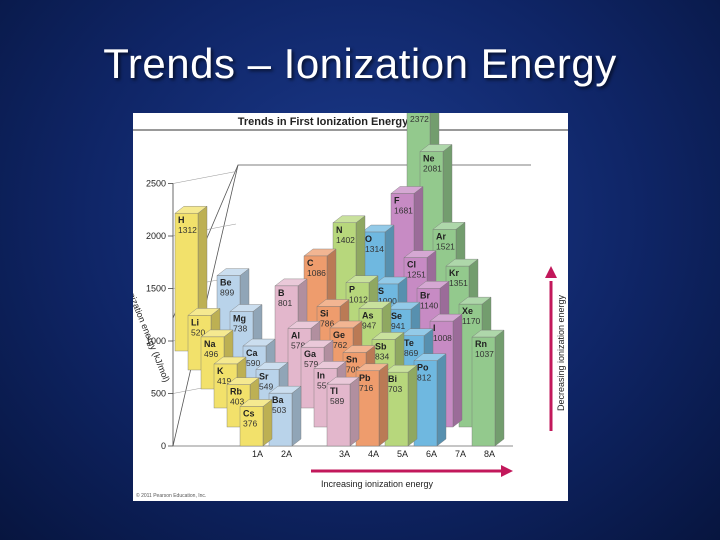 This screenshot has width=720, height=540. Describe the element at coordinates (295, 335) in the screenshot. I see `bar-symbol-label: Al` at that location.